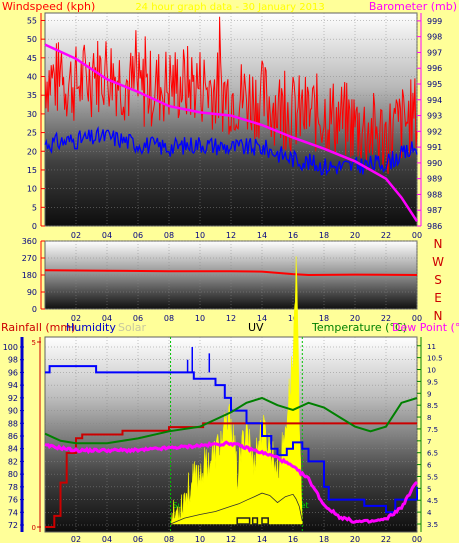 The image size is (459, 543). What do you see at coordinates (359, 327) in the screenshot?
I see `temperature-title: Temperature (°C)` at bounding box center [359, 327].